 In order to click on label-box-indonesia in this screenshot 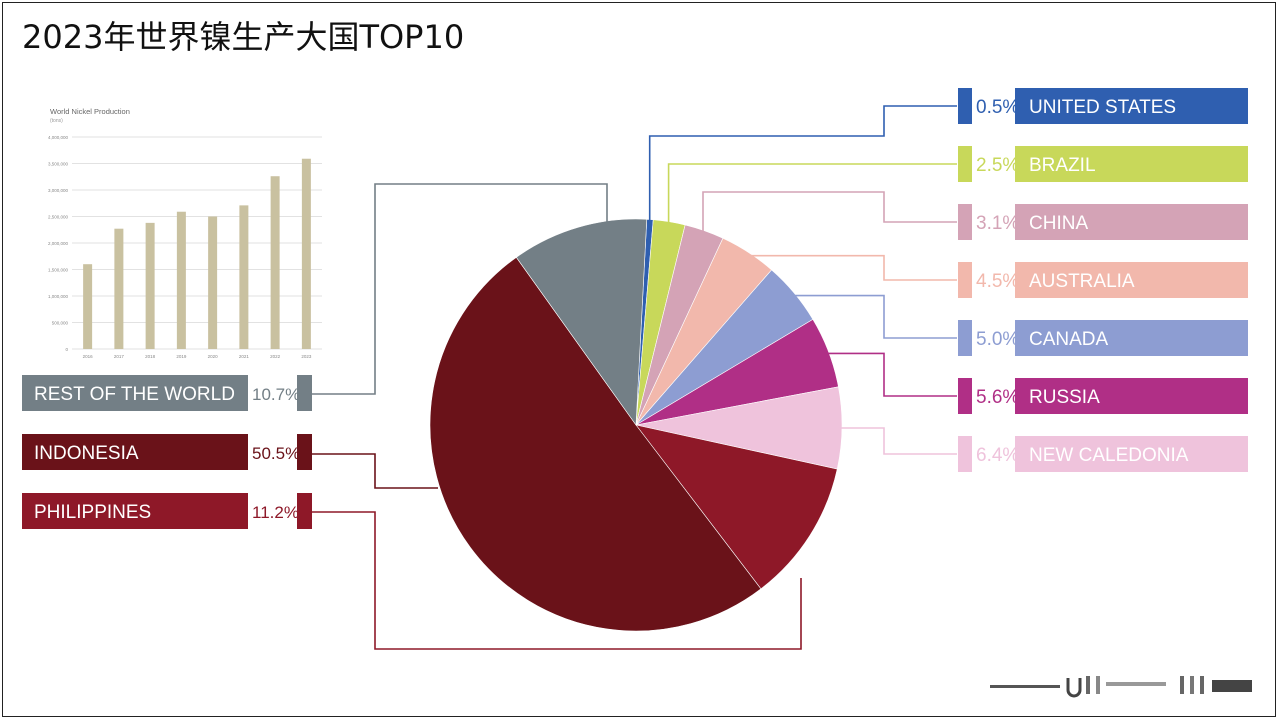, I will do `click(135, 452)`.